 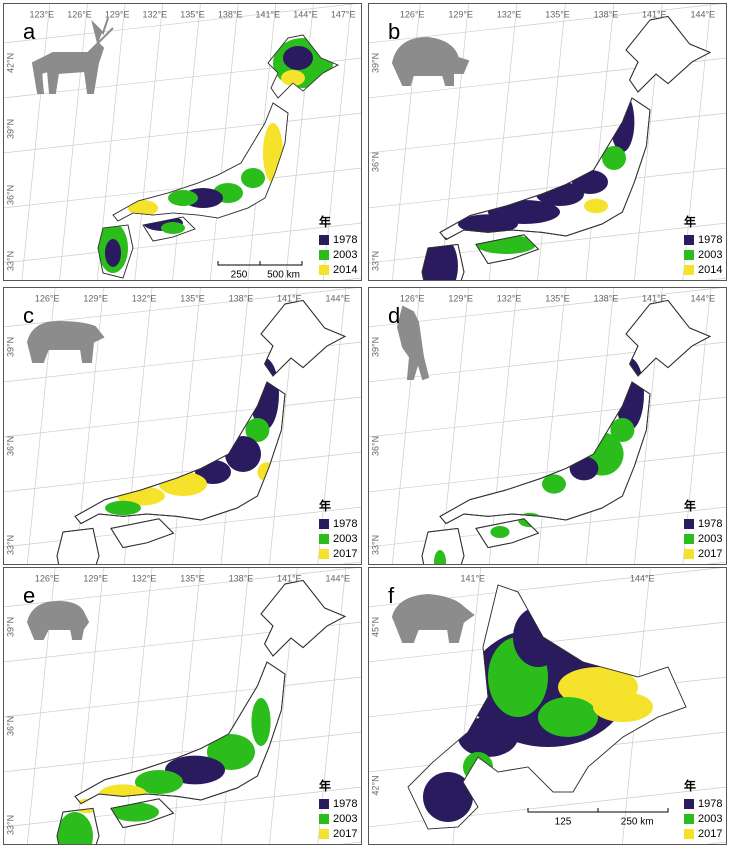 What do you see at coordinates (10, 726) in the screenshot?
I see `latitude-label: 36°N` at bounding box center [10, 726].